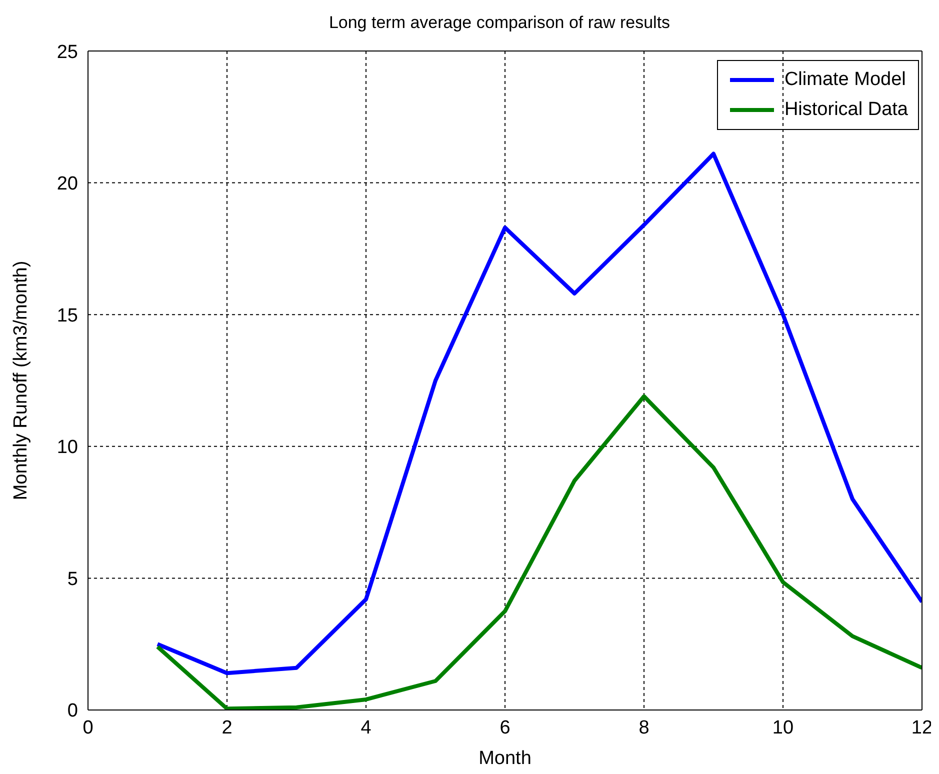  I want to click on y-tick-label: 5, so click(72, 579).